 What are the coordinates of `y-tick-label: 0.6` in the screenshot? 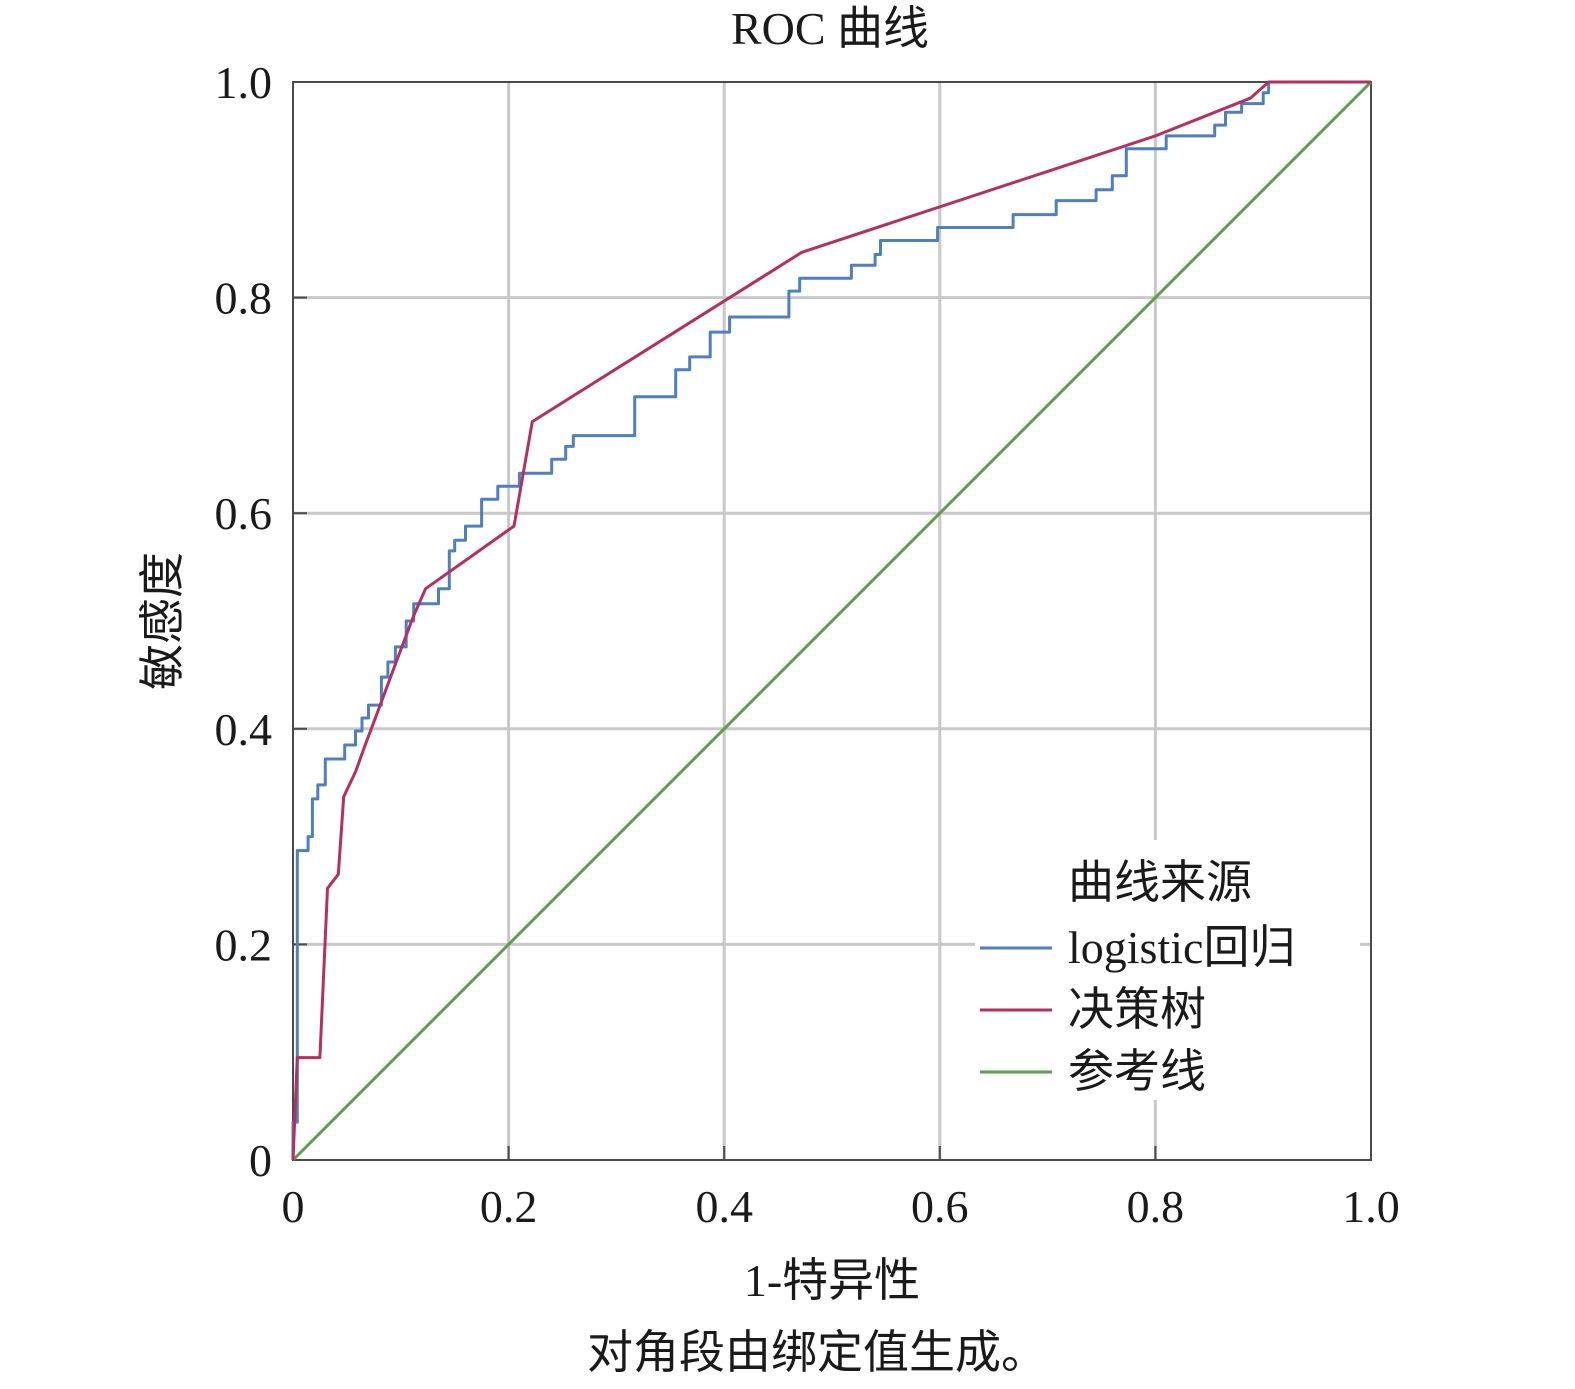 It's located at (244, 513).